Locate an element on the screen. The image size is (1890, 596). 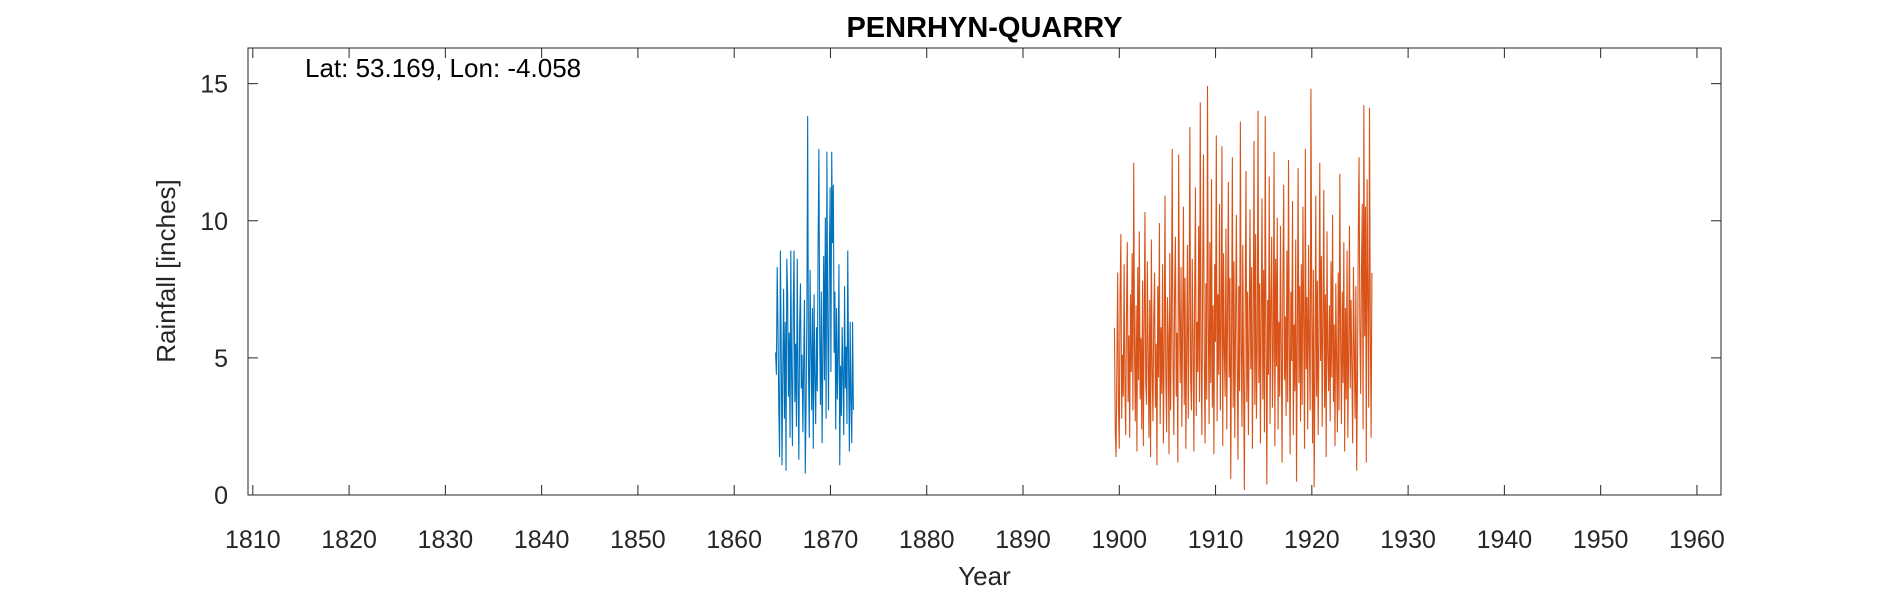
x-tick-label: 1920 is located at coordinates (1312, 540).